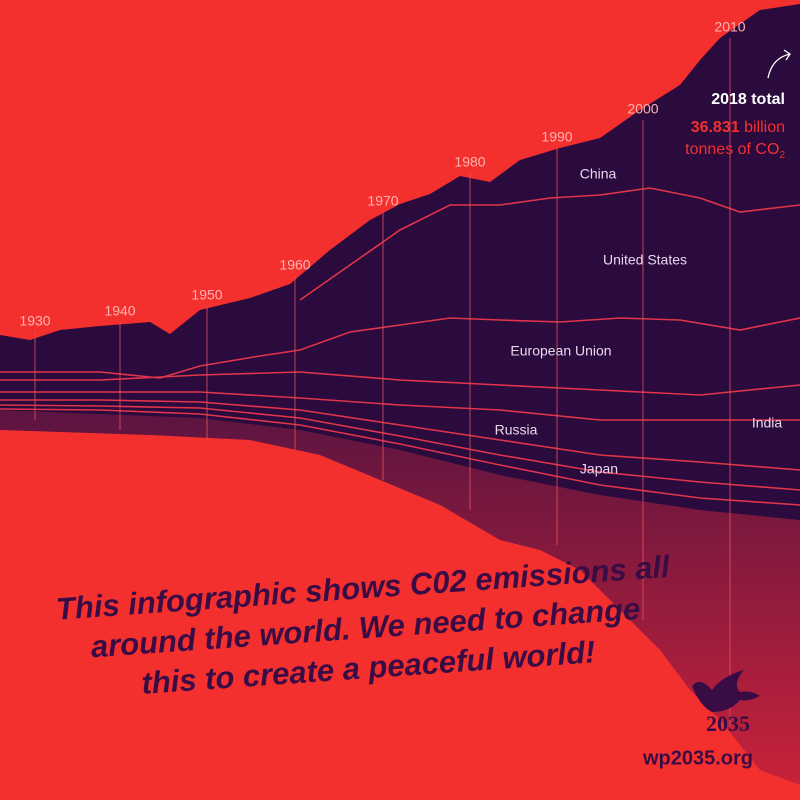 The width and height of the screenshot is (800, 800). What do you see at coordinates (715, 127) in the screenshot?
I see `value: 36.831` at bounding box center [715, 127].